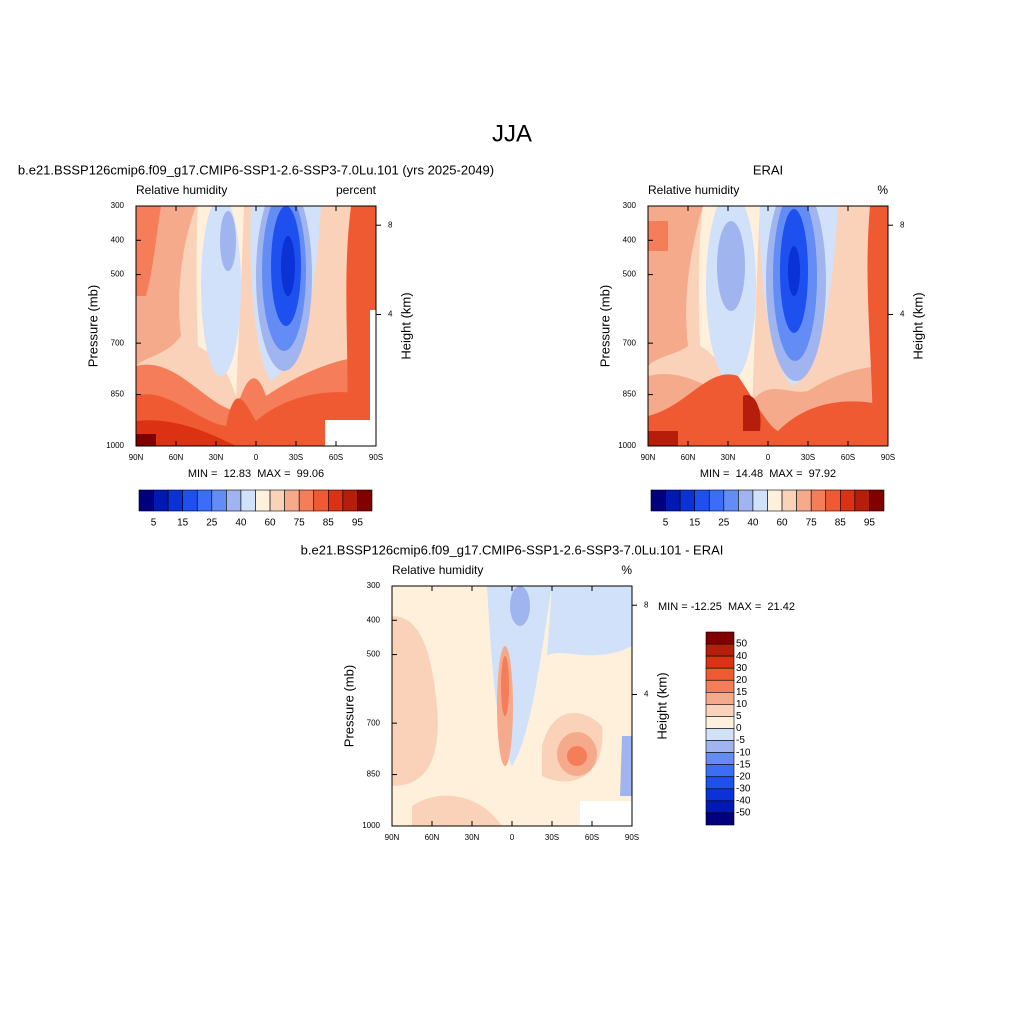  Describe the element at coordinates (743, 752) in the screenshot. I see `colorbar-label: -10` at that location.